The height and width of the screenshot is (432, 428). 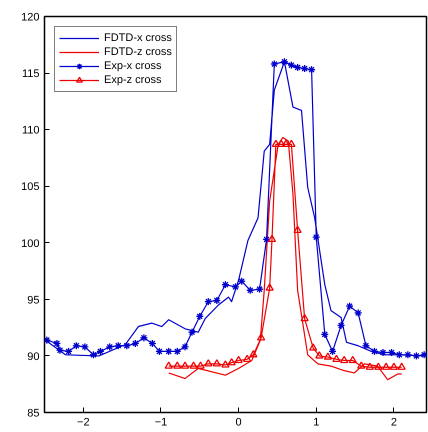 What do you see at coordinates (83, 422) in the screenshot?
I see `x-tick-label: −2` at bounding box center [83, 422].